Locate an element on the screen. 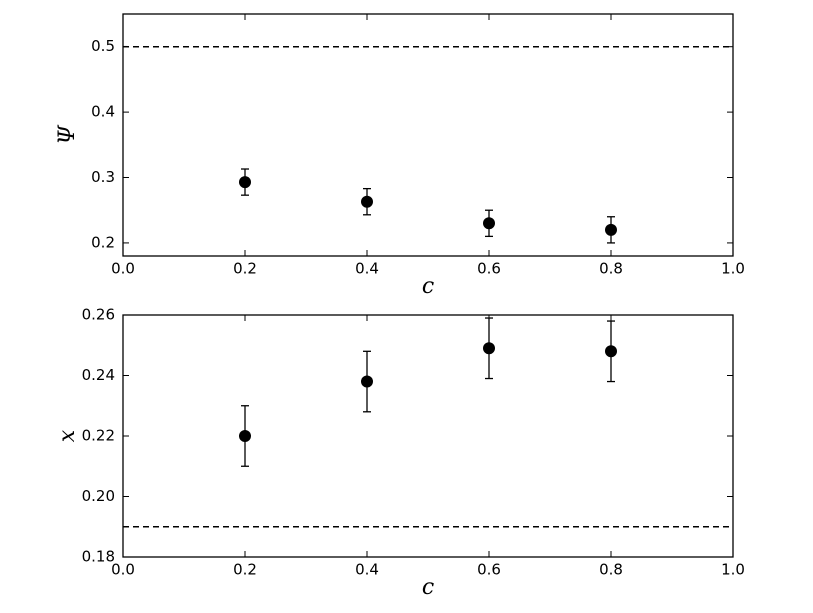 This screenshot has height=613, width=813. y-tick-label: 0.18 is located at coordinates (98, 557).